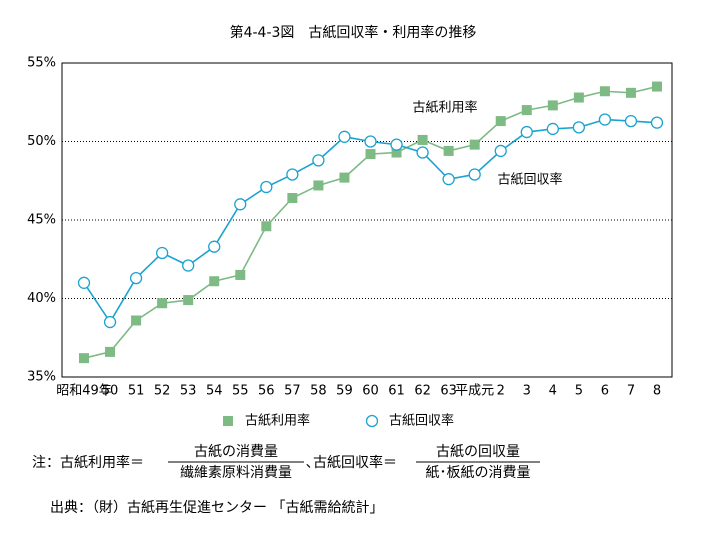 Image resolution: width=706 pixels, height=541 pixels. I want to click on y-tick-label: 40%, so click(41, 298).